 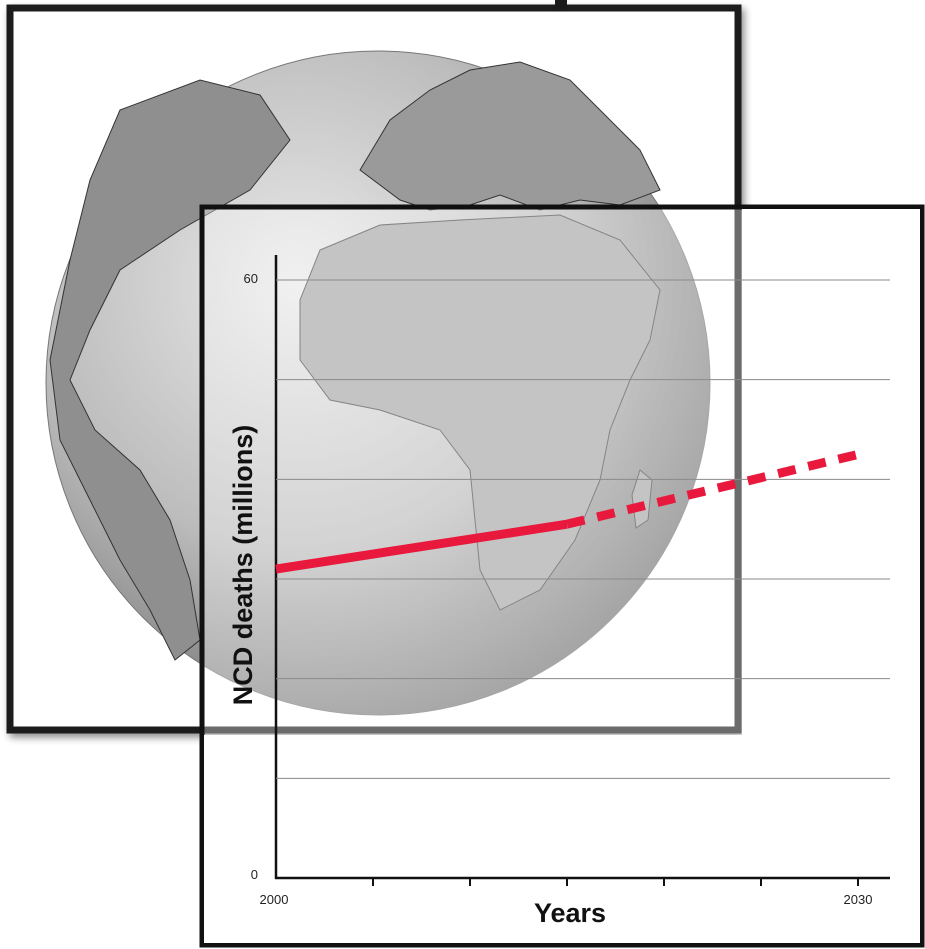 I want to click on y-tick-label-top: 60, so click(x=251, y=278).